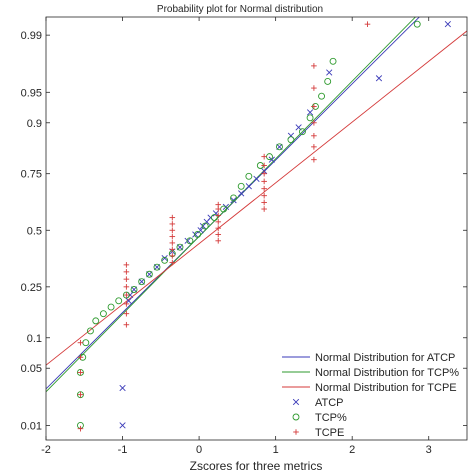 Image resolution: width=474 pixels, height=474 pixels. I want to click on x-tick-label: 1, so click(276, 450).